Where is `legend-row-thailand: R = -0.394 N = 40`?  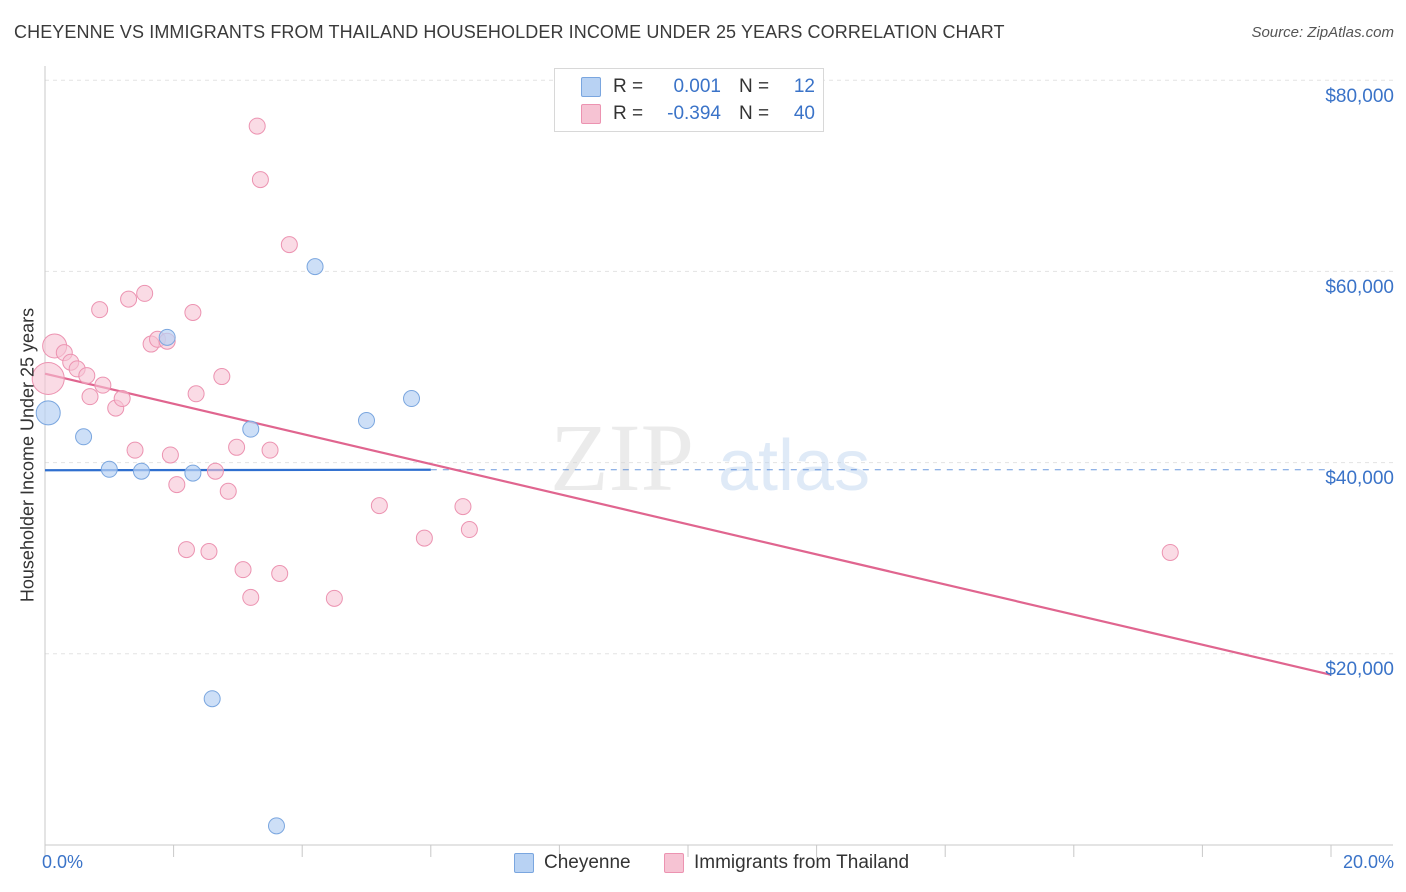 legend-row-thailand: R = -0.394 N = 40 is located at coordinates (698, 114).